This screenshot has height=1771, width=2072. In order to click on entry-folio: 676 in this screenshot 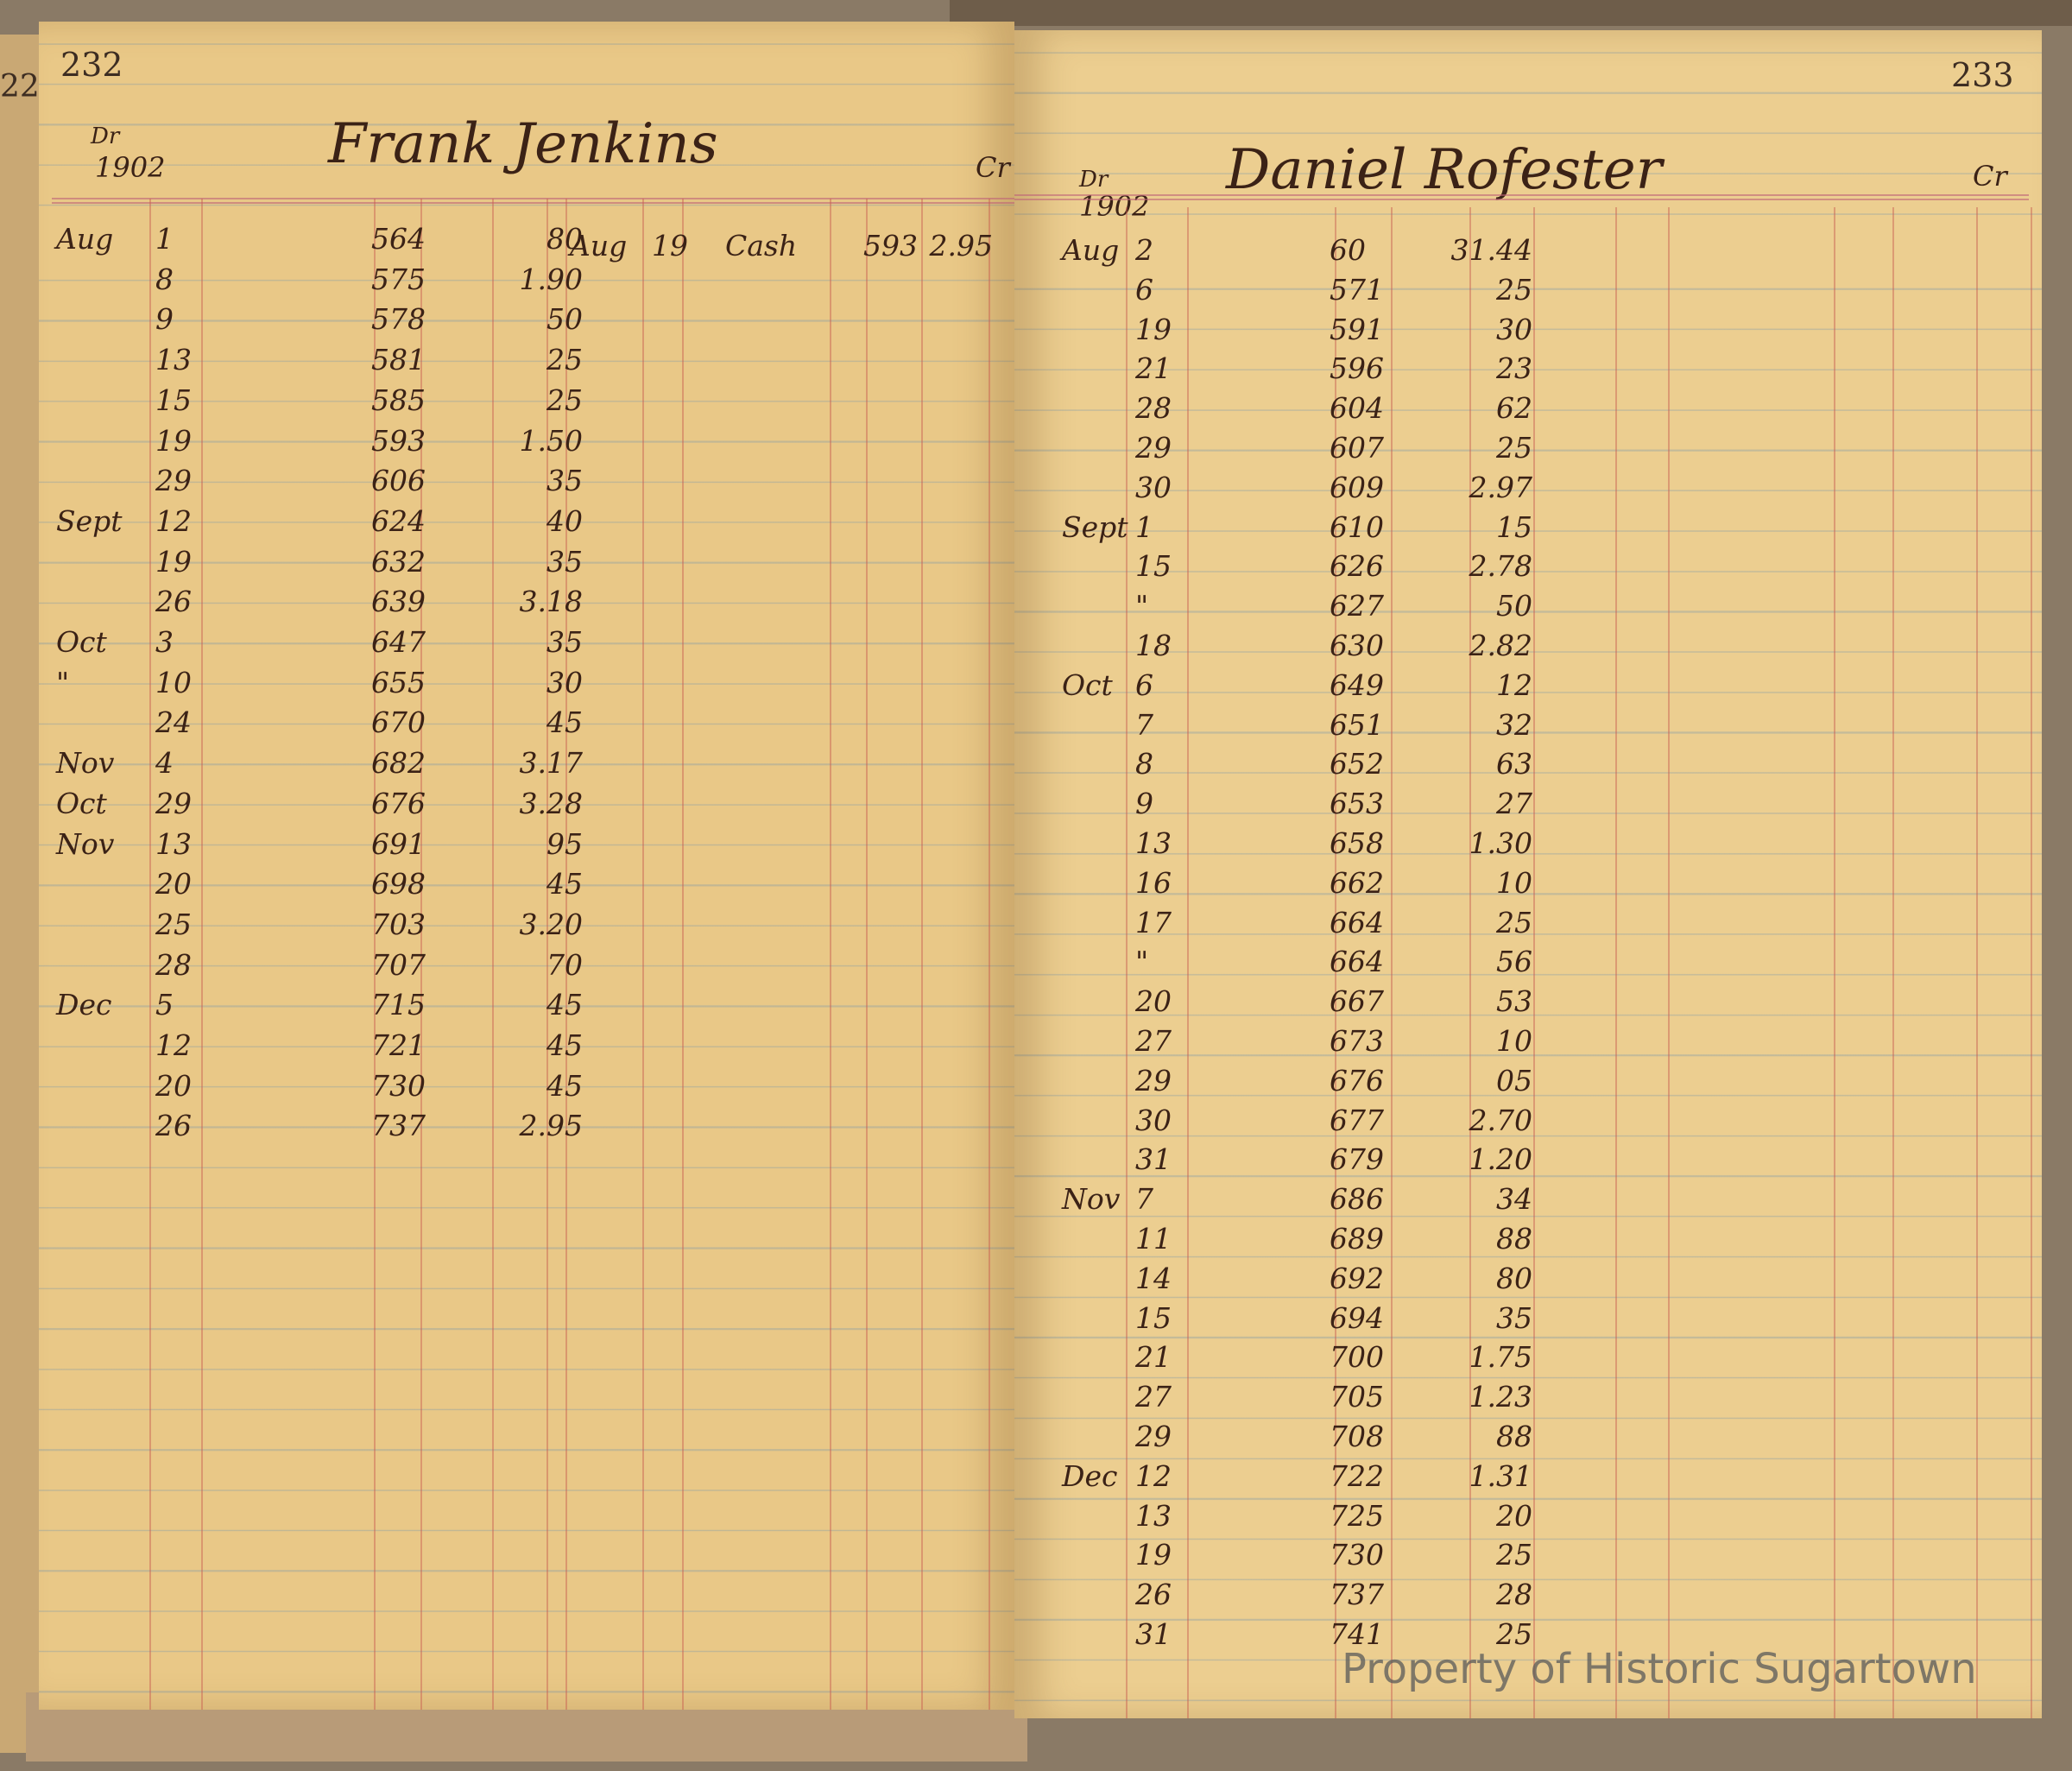, I will do `click(398, 803)`.